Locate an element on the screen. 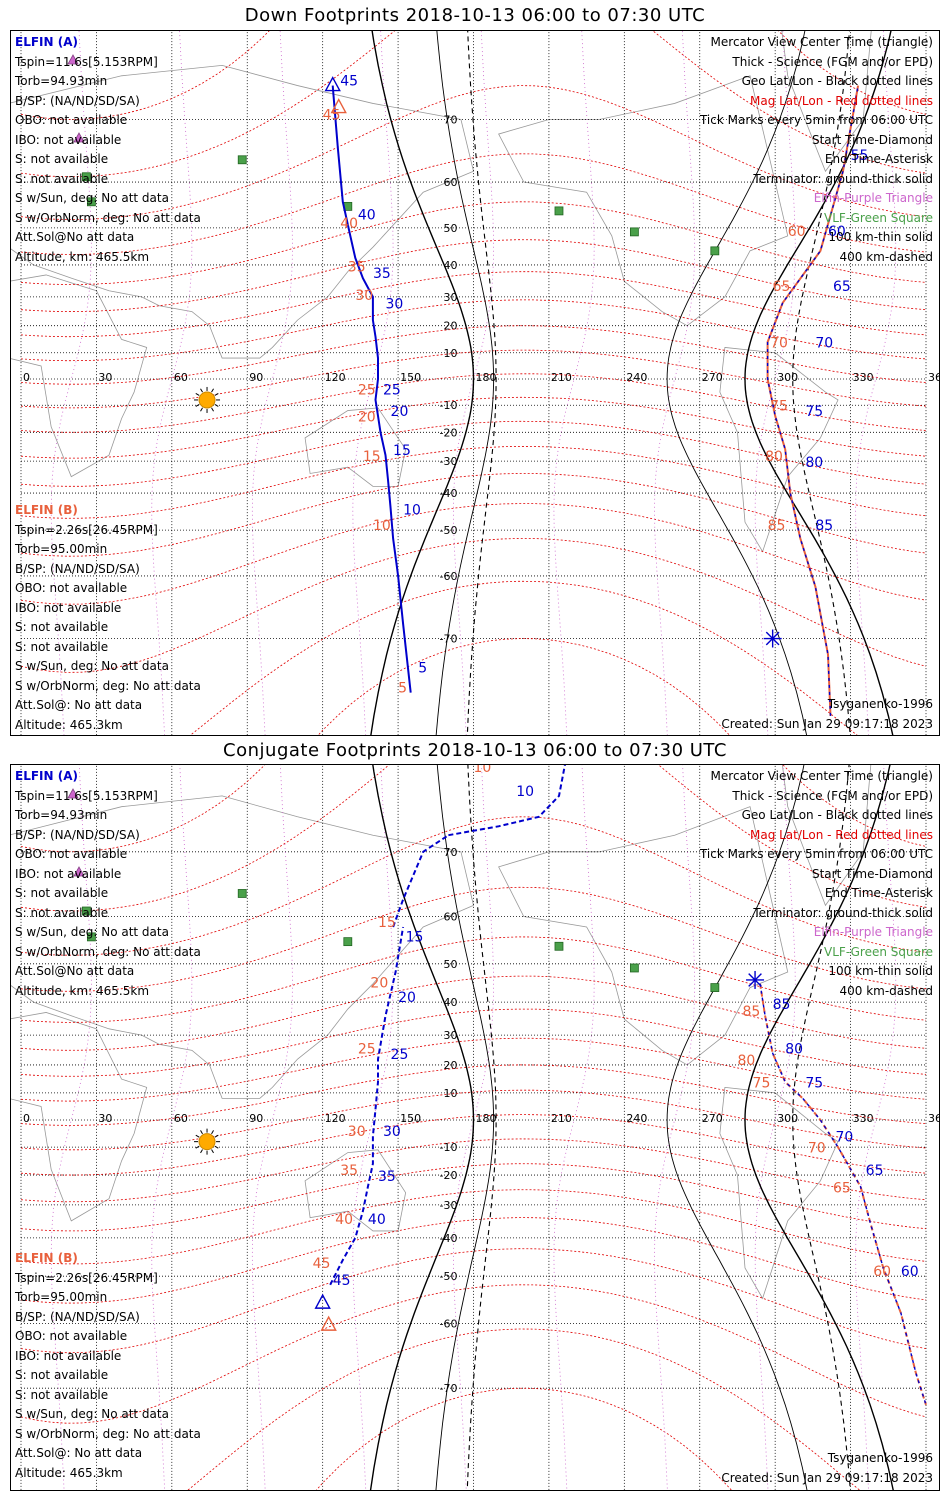  elfin-b-track-overlay is located at coordinates (843, 1194).